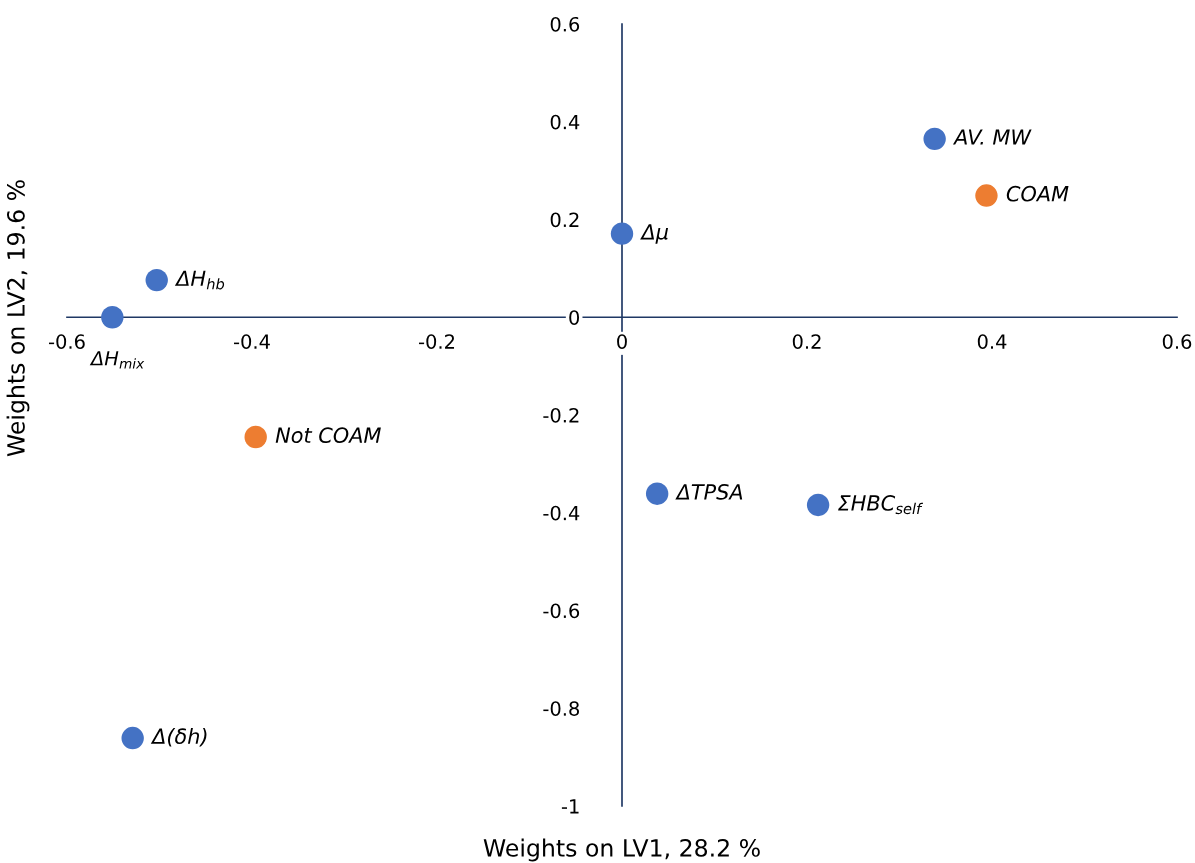 This screenshot has height=863, width=1195. Describe the element at coordinates (1177, 341) in the screenshot. I see `x-tick-label: 0.6` at that location.